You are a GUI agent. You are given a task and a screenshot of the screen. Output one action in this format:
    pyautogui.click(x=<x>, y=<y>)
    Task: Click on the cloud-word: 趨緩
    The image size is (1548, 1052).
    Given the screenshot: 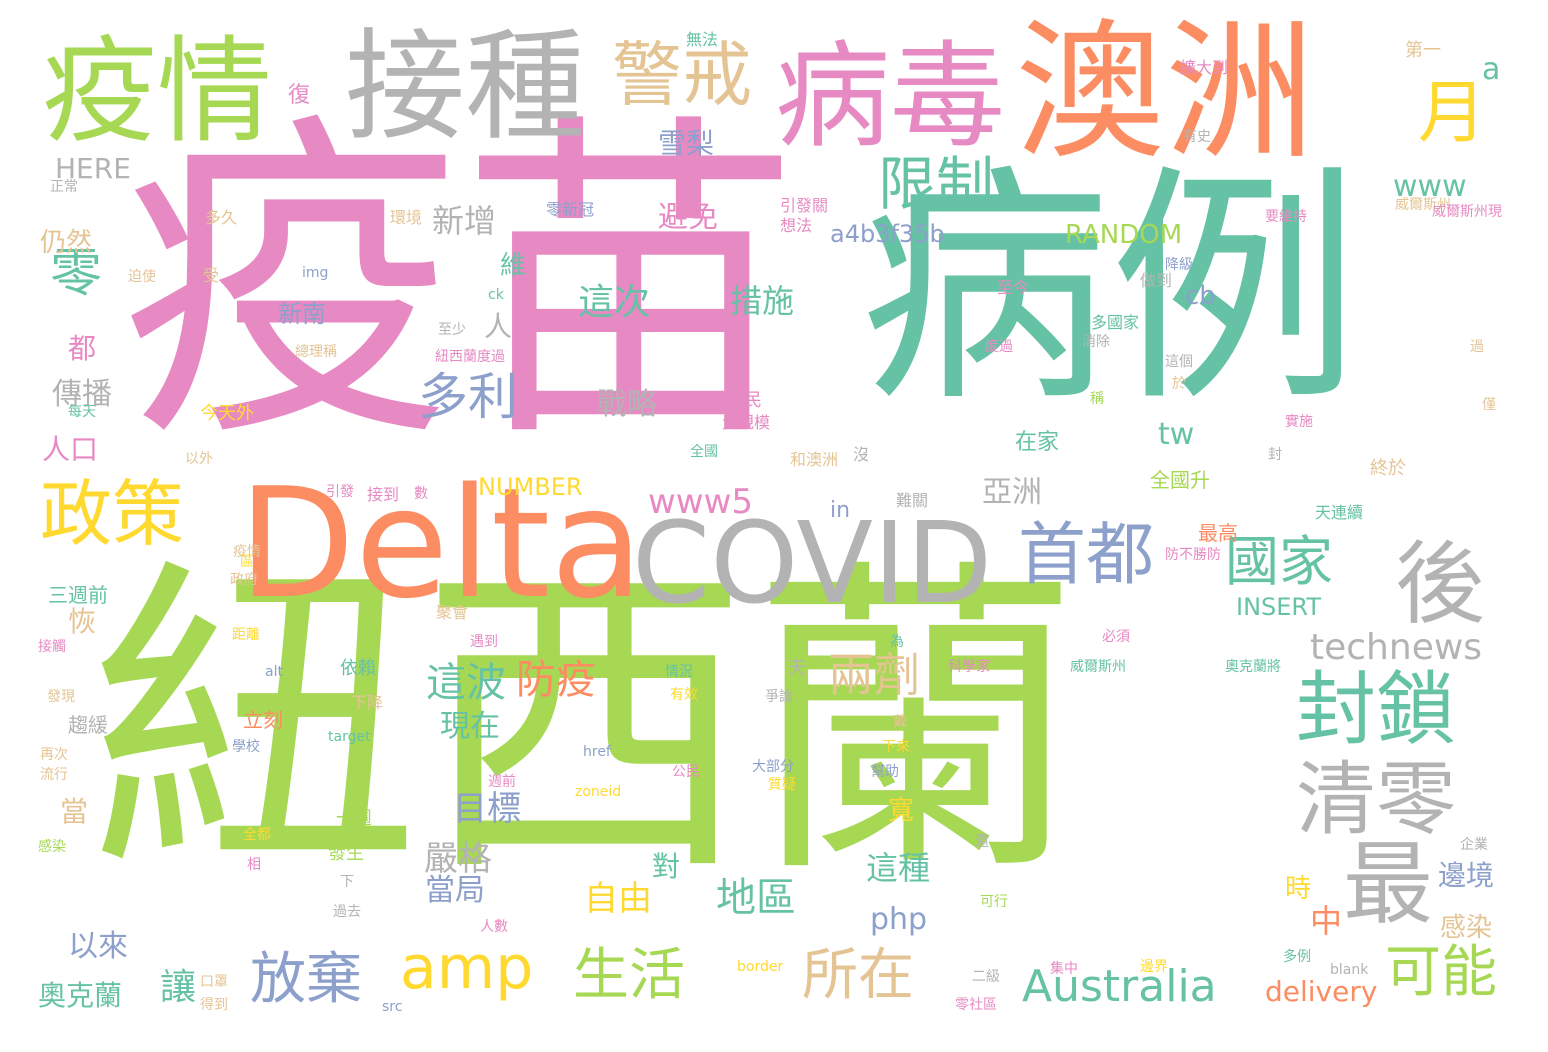 What is the action you would take?
    pyautogui.click(x=88, y=725)
    